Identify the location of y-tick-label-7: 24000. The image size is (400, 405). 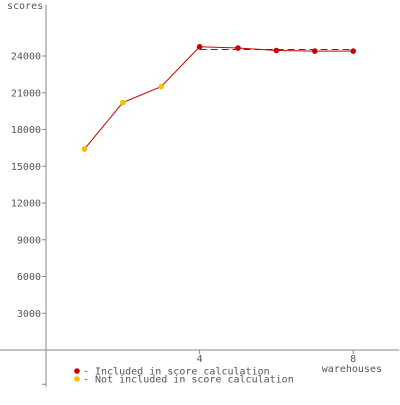
(26, 57).